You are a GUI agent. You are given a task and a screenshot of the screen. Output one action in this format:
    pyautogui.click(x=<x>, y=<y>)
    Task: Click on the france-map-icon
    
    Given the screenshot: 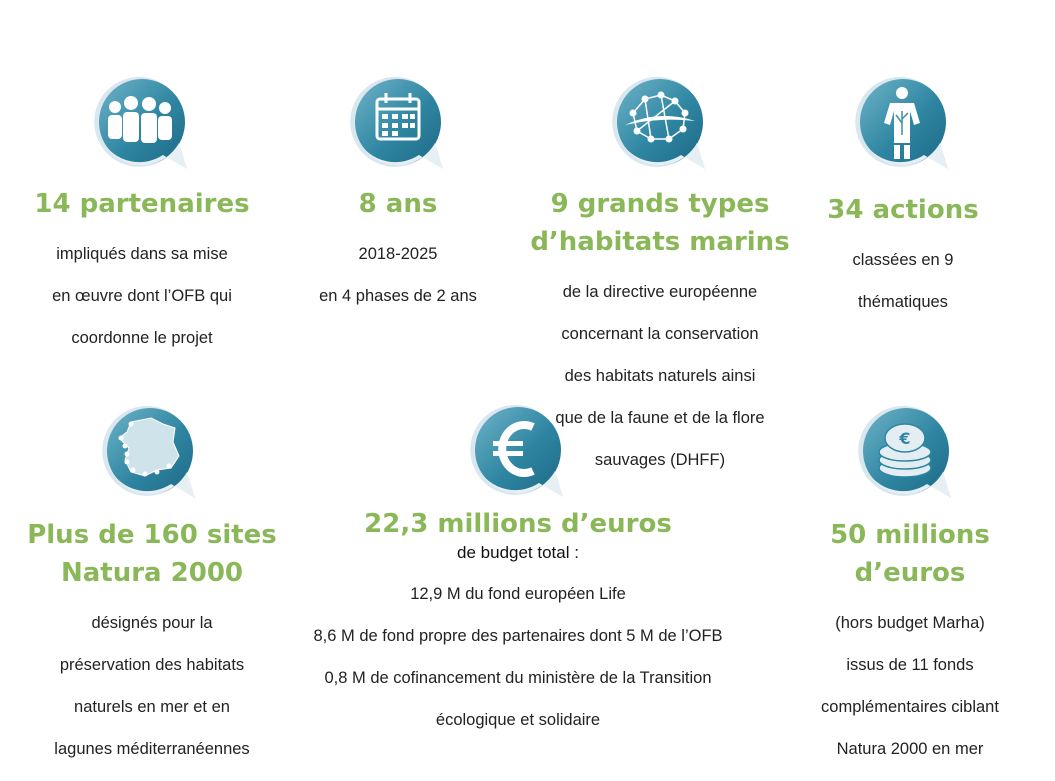 What is the action you would take?
    pyautogui.click(x=150, y=452)
    